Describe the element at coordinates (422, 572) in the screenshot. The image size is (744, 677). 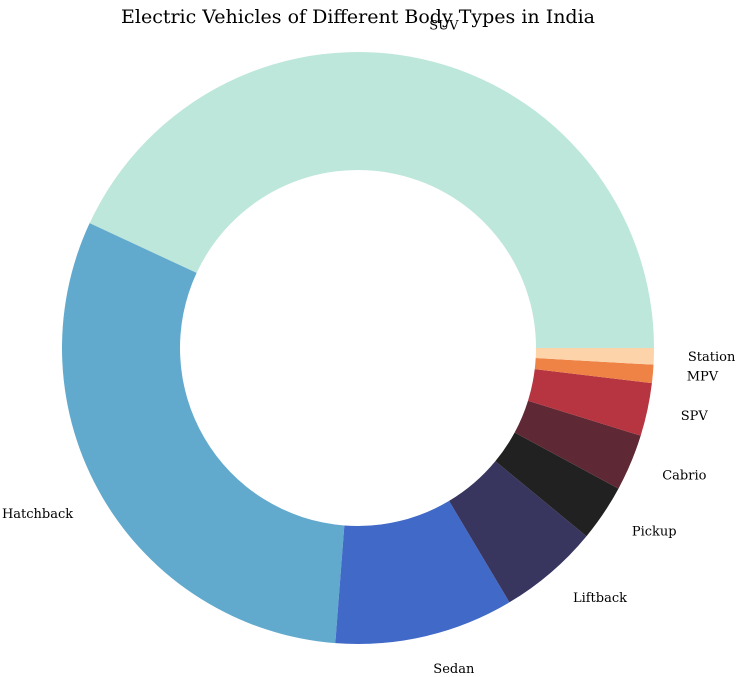
I see `slice-sedan` at that location.